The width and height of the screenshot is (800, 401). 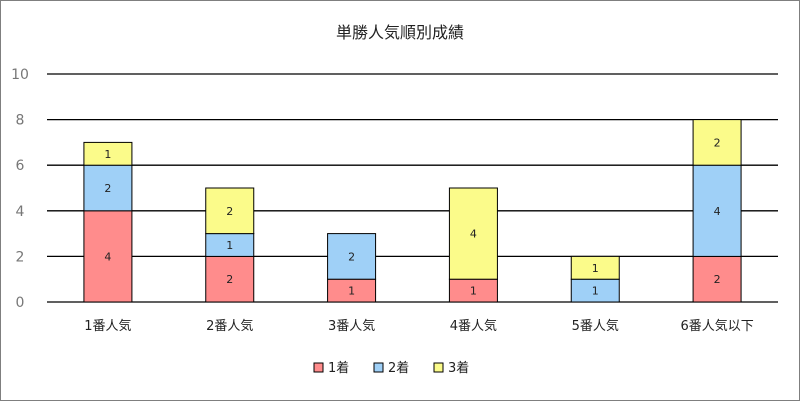 What do you see at coordinates (20, 166) in the screenshot?
I see `y-tick-label: 6` at bounding box center [20, 166].